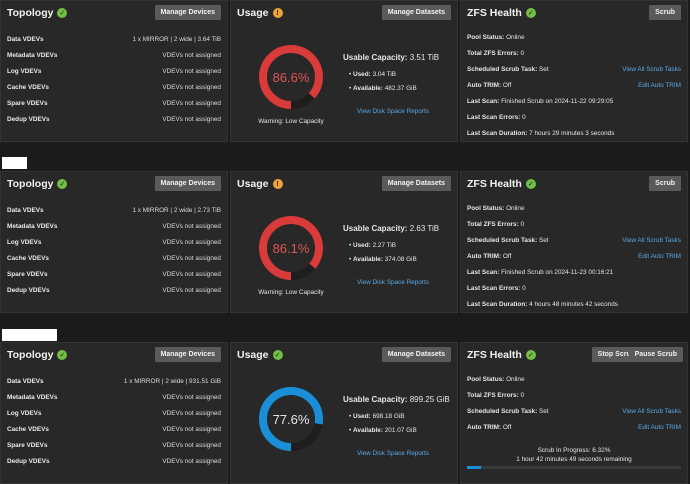  I want to click on pause-scrub-button: Pause Scrub, so click(655, 354).